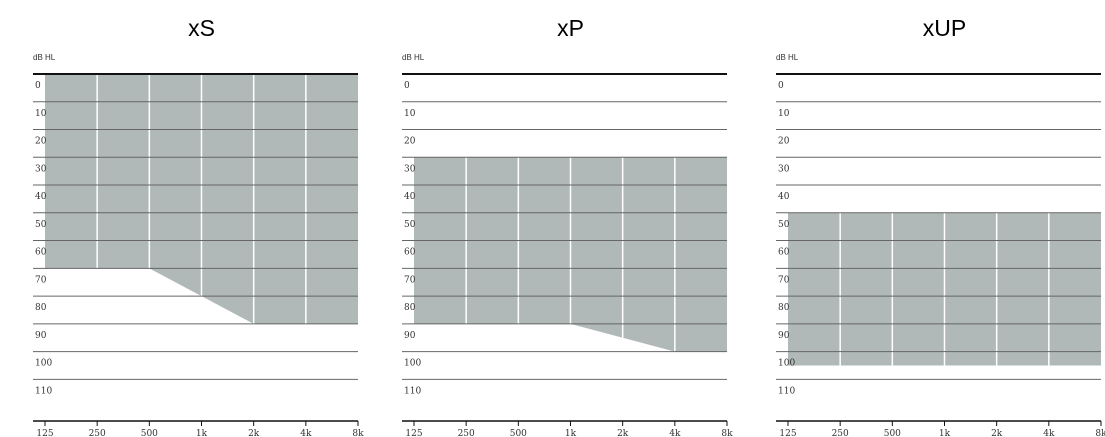 This screenshot has height=437, width=1105. What do you see at coordinates (570, 28) in the screenshot?
I see `chart-title: xP` at bounding box center [570, 28].